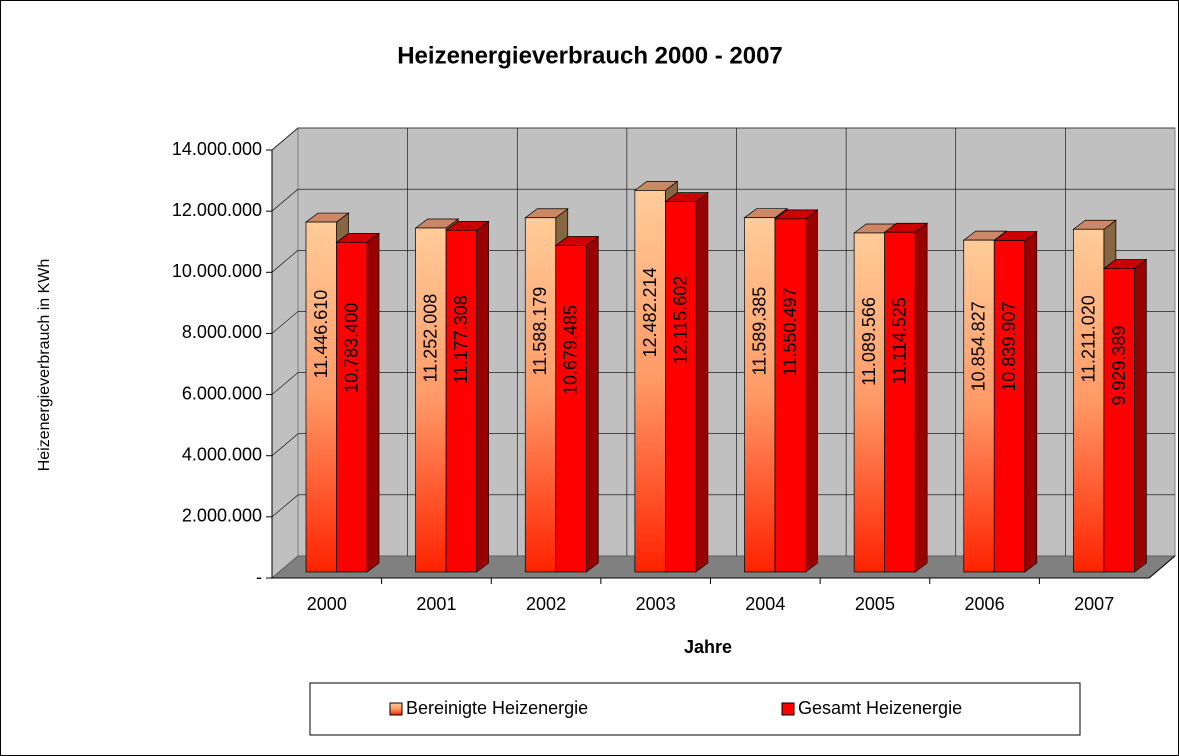 The width and height of the screenshot is (1179, 756). I want to click on y-tick-label: 14.000.000, so click(217, 149).